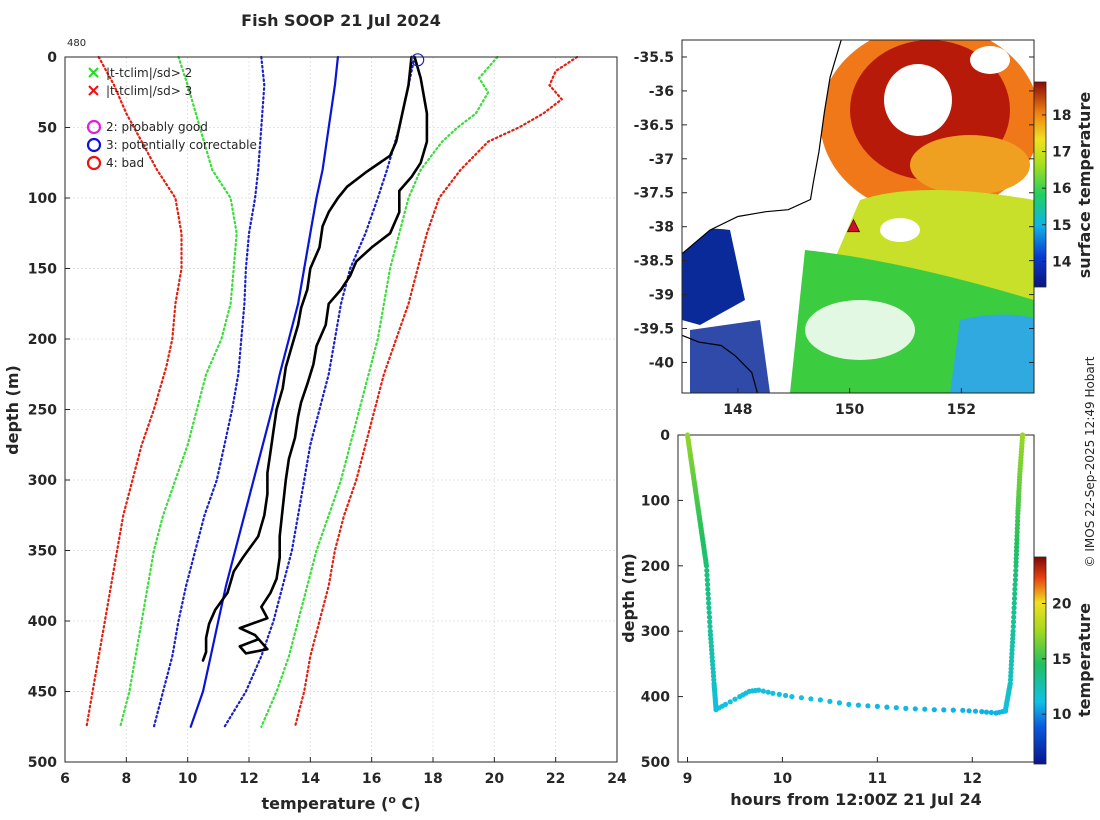 Image resolution: width=1100 pixels, height=820 pixels. Describe the element at coordinates (654, 126) in the screenshot. I see `map-y-tick-label: -36.5` at that location.